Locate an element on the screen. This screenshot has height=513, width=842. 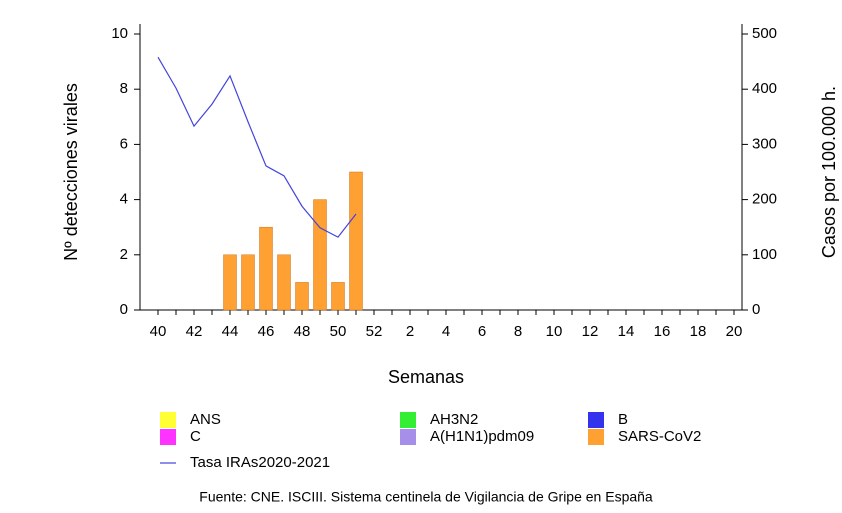
legend-label: SARS-CoV2 is located at coordinates (659, 436).